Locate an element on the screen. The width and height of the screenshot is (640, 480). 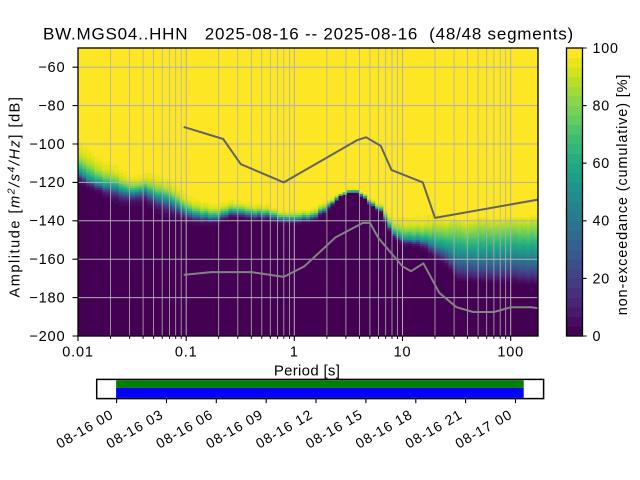
svg-text: 40 is located at coordinates (602, 222).